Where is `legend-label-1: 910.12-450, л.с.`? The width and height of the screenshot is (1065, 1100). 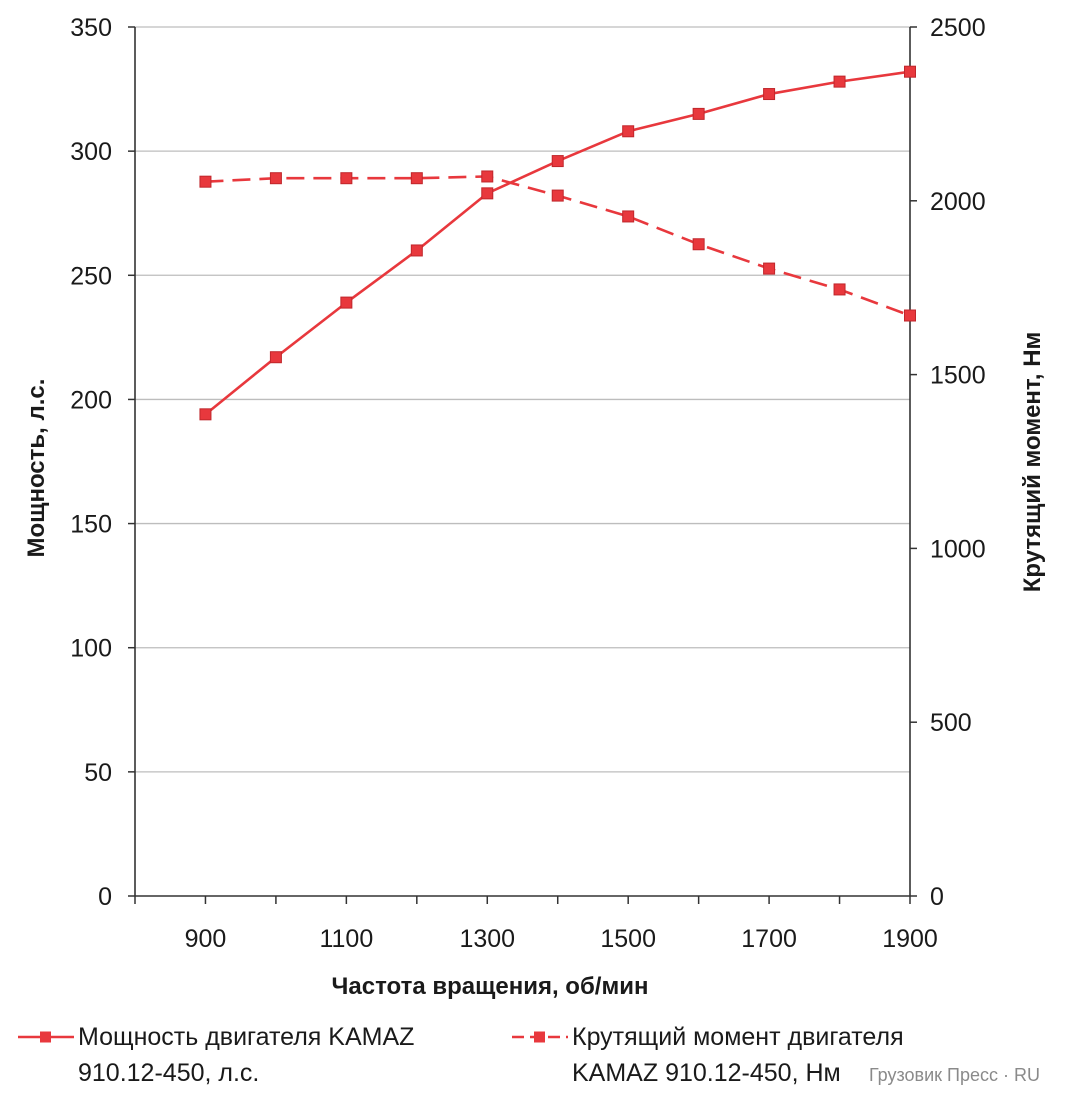 legend-label-1: 910.12-450, л.с. is located at coordinates (168, 1073).